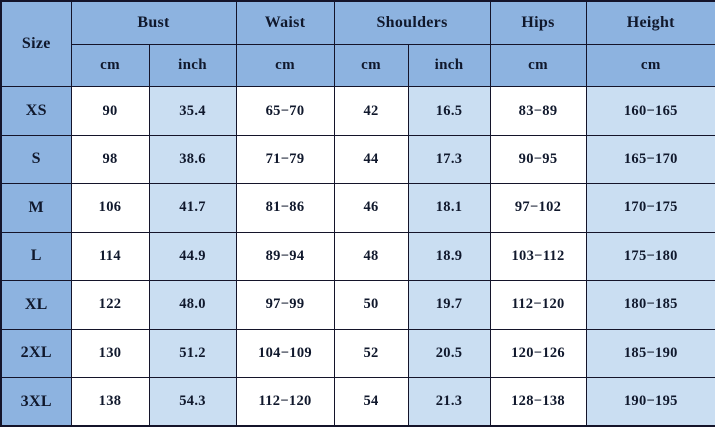 Image resolution: width=715 pixels, height=427 pixels. Describe the element at coordinates (449, 256) in the screenshot. I see `cell-shoulders-inch: 18.9` at that location.